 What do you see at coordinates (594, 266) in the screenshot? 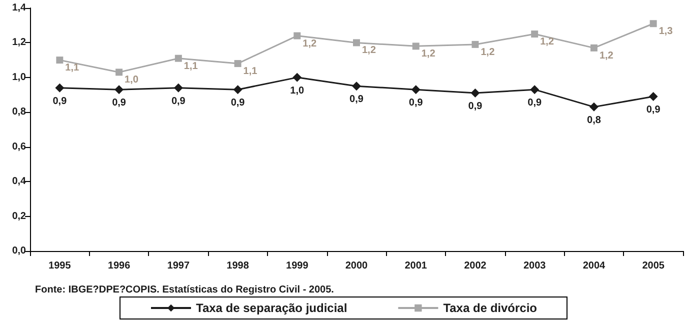
I see `x-tick-label: 2004` at bounding box center [594, 266].